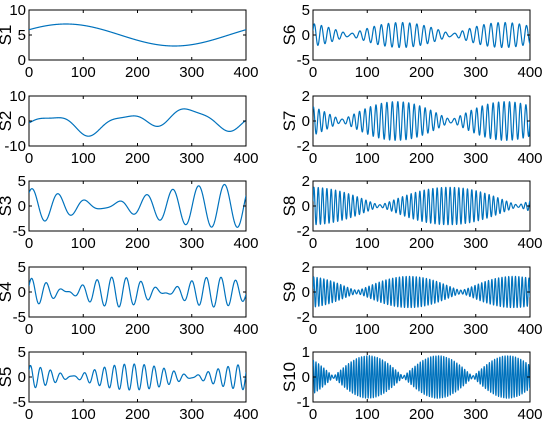  What do you see at coordinates (289, 35) in the screenshot?
I see `y-axis-label: S6` at bounding box center [289, 35].